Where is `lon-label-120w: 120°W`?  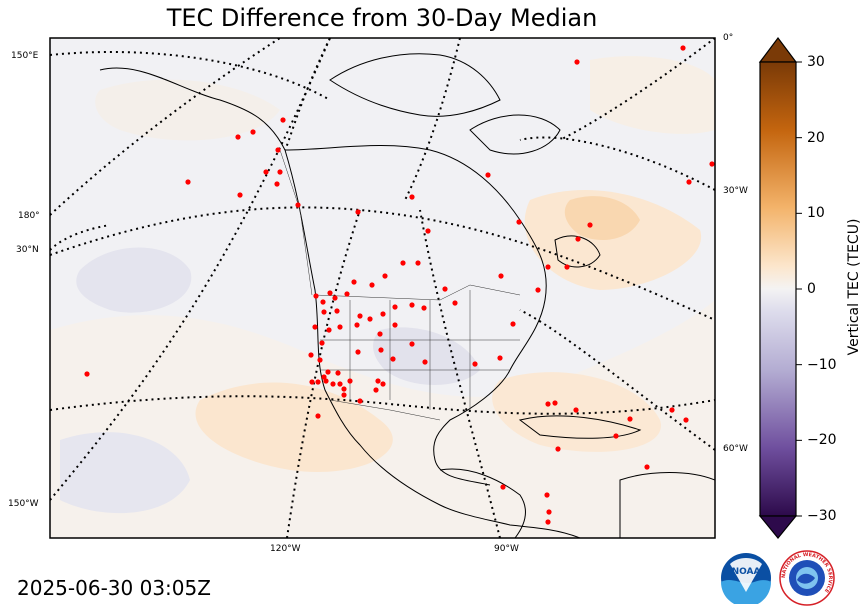 lon-label-120w: 120°W is located at coordinates (285, 549).